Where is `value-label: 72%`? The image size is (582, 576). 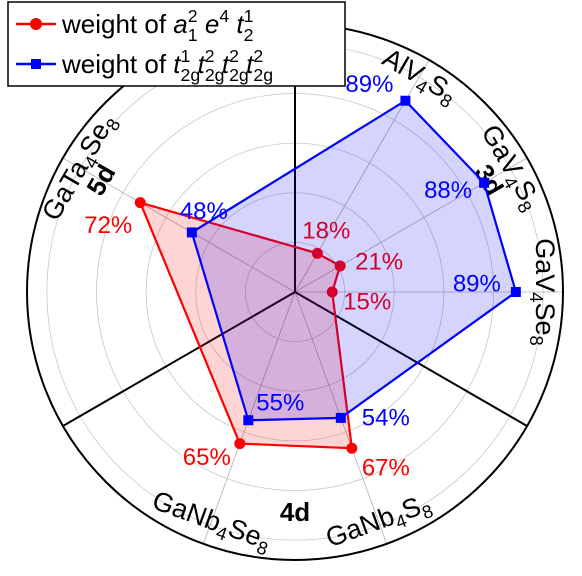 value-label: 72% is located at coordinates (108, 225).